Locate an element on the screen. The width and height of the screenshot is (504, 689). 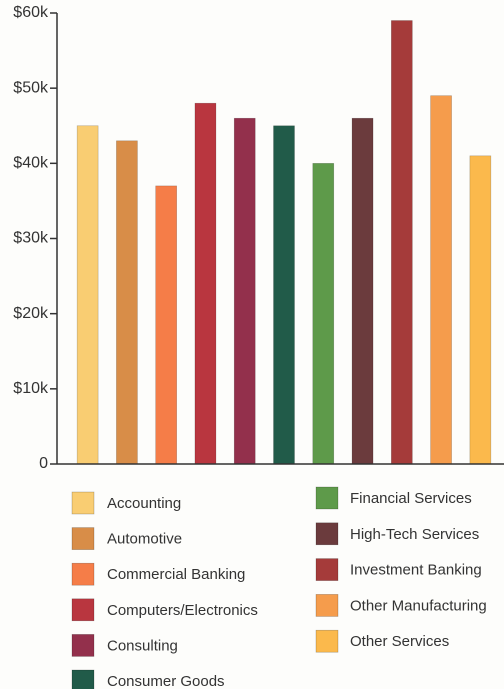
legend-label: Other Services is located at coordinates (399, 641).